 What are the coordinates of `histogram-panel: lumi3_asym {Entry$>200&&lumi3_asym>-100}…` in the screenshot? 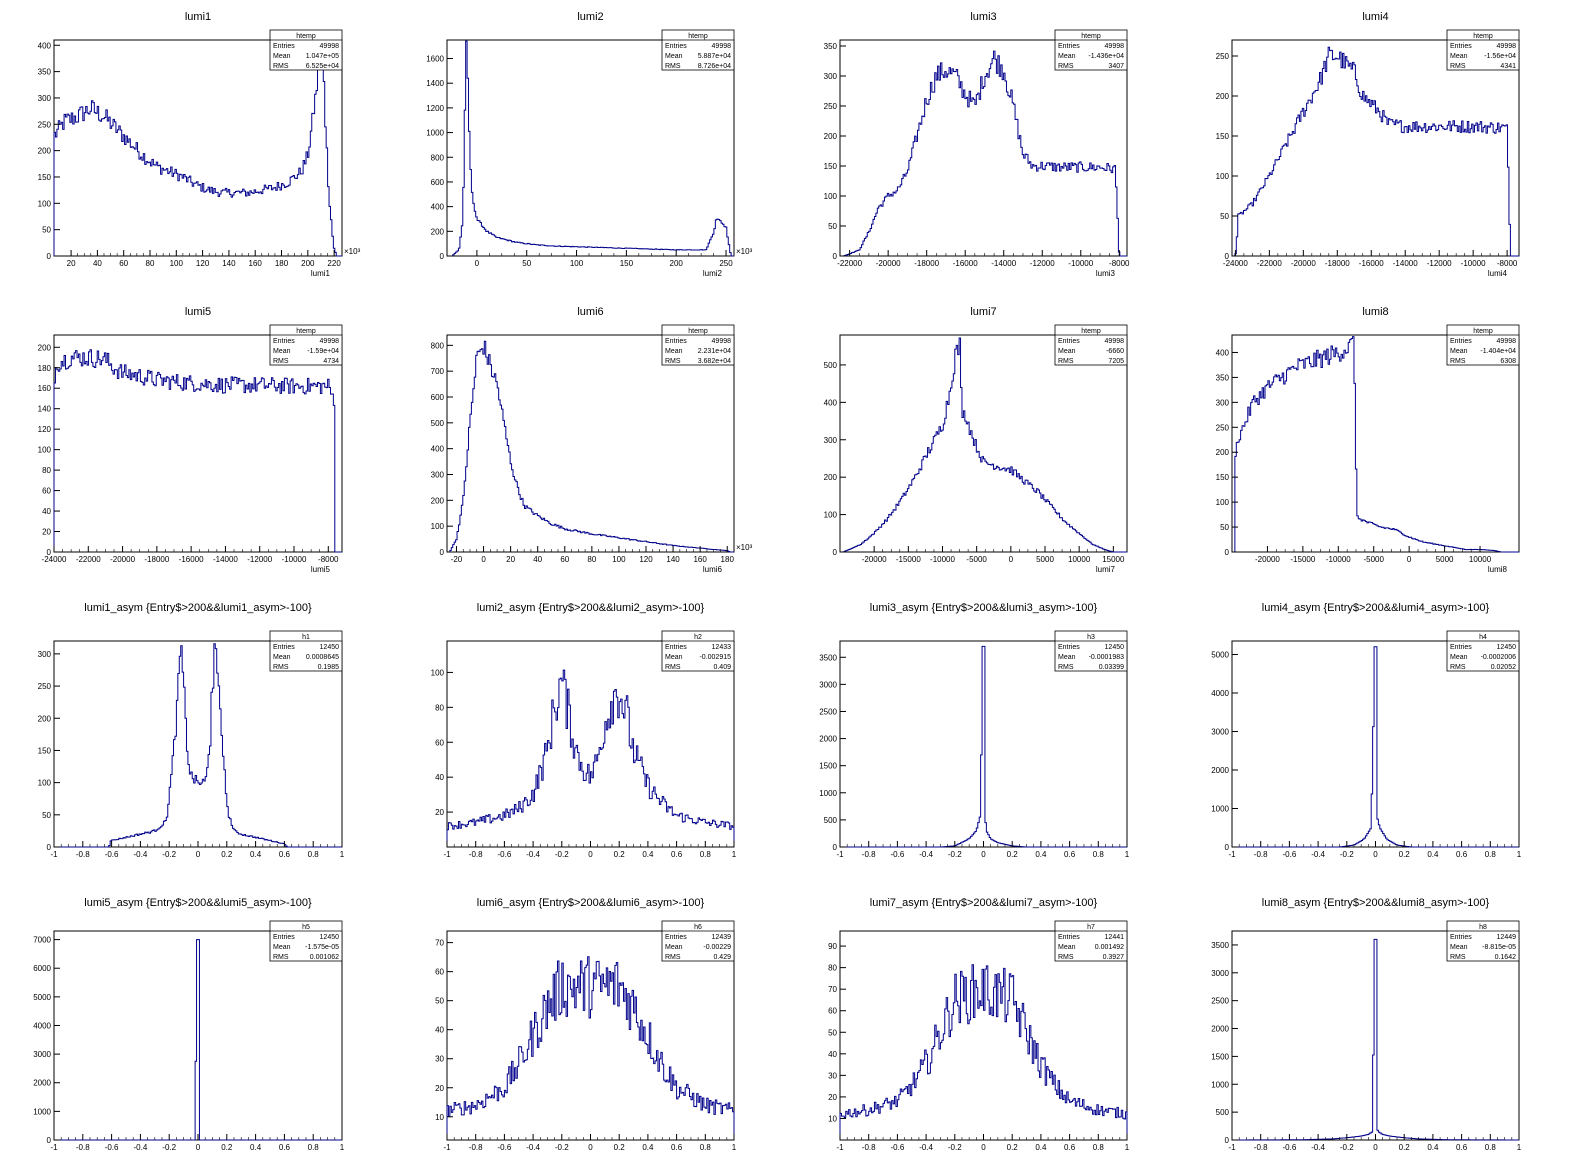 It's located at (974, 730).